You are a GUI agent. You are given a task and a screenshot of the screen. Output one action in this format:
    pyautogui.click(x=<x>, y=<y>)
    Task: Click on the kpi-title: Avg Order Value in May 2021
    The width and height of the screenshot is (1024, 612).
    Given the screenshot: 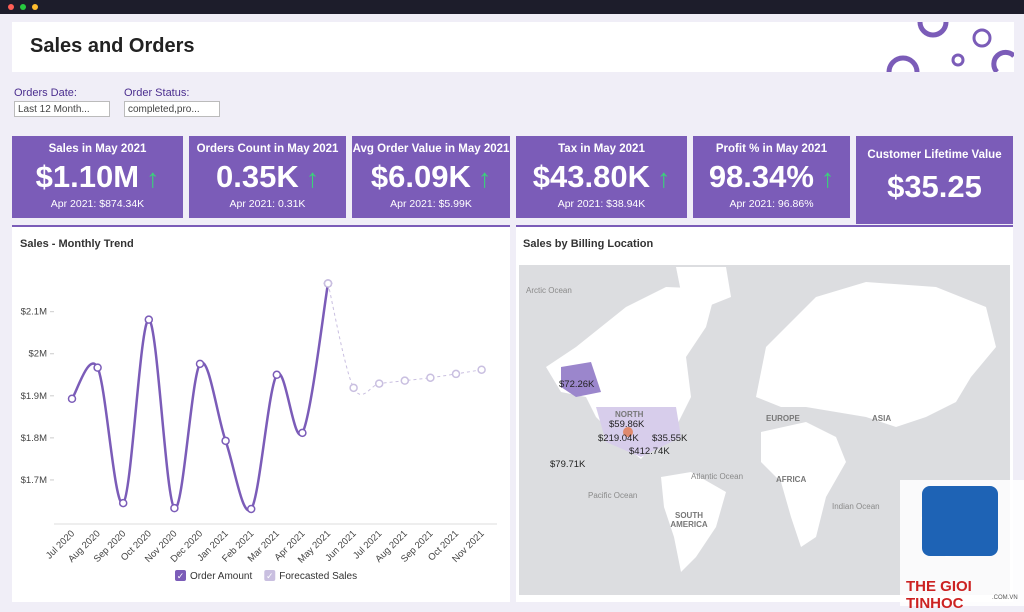 What is the action you would take?
    pyautogui.click(x=431, y=149)
    